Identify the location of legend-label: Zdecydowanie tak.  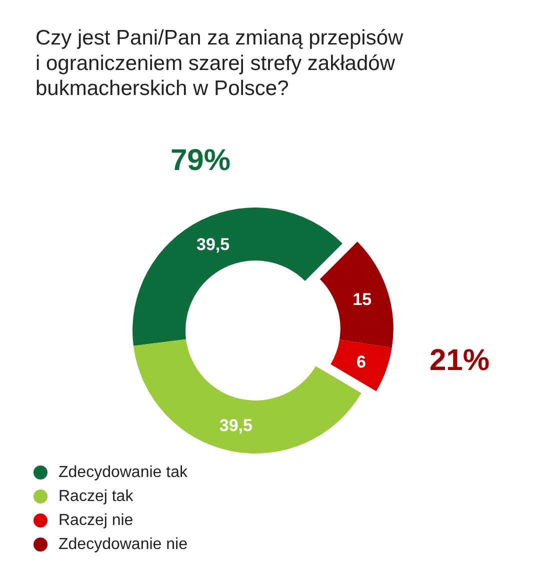
(123, 472).